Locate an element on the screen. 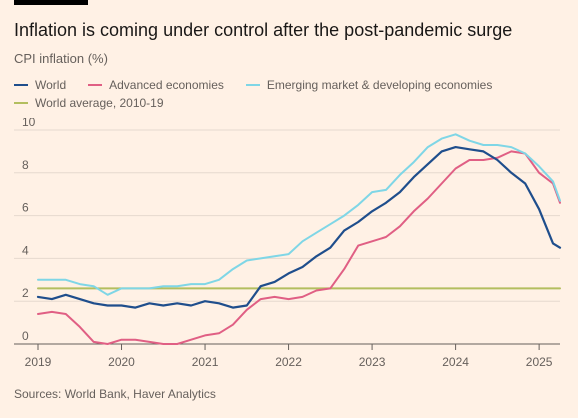  y-tick-label: 0 is located at coordinates (25, 336).